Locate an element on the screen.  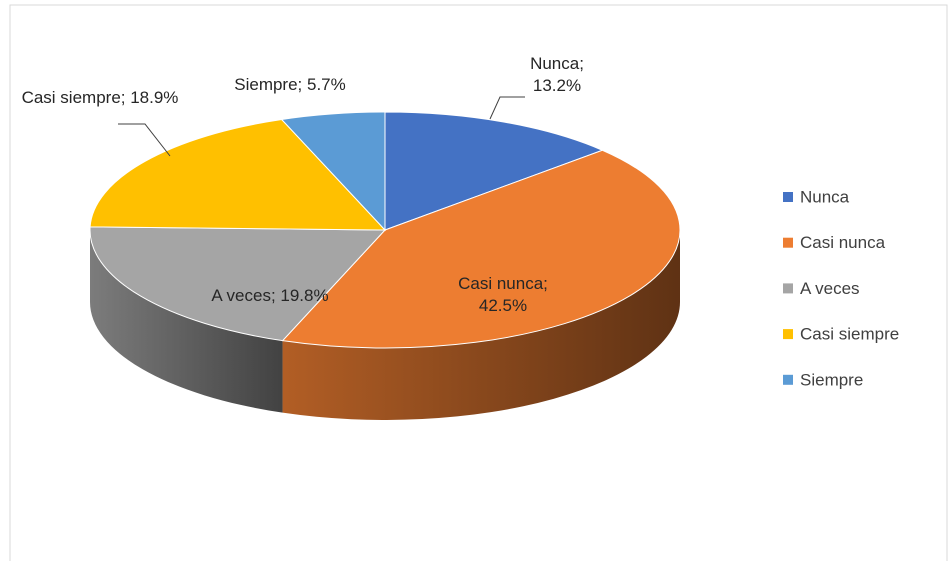
legend-label: A veces is located at coordinates (830, 288).